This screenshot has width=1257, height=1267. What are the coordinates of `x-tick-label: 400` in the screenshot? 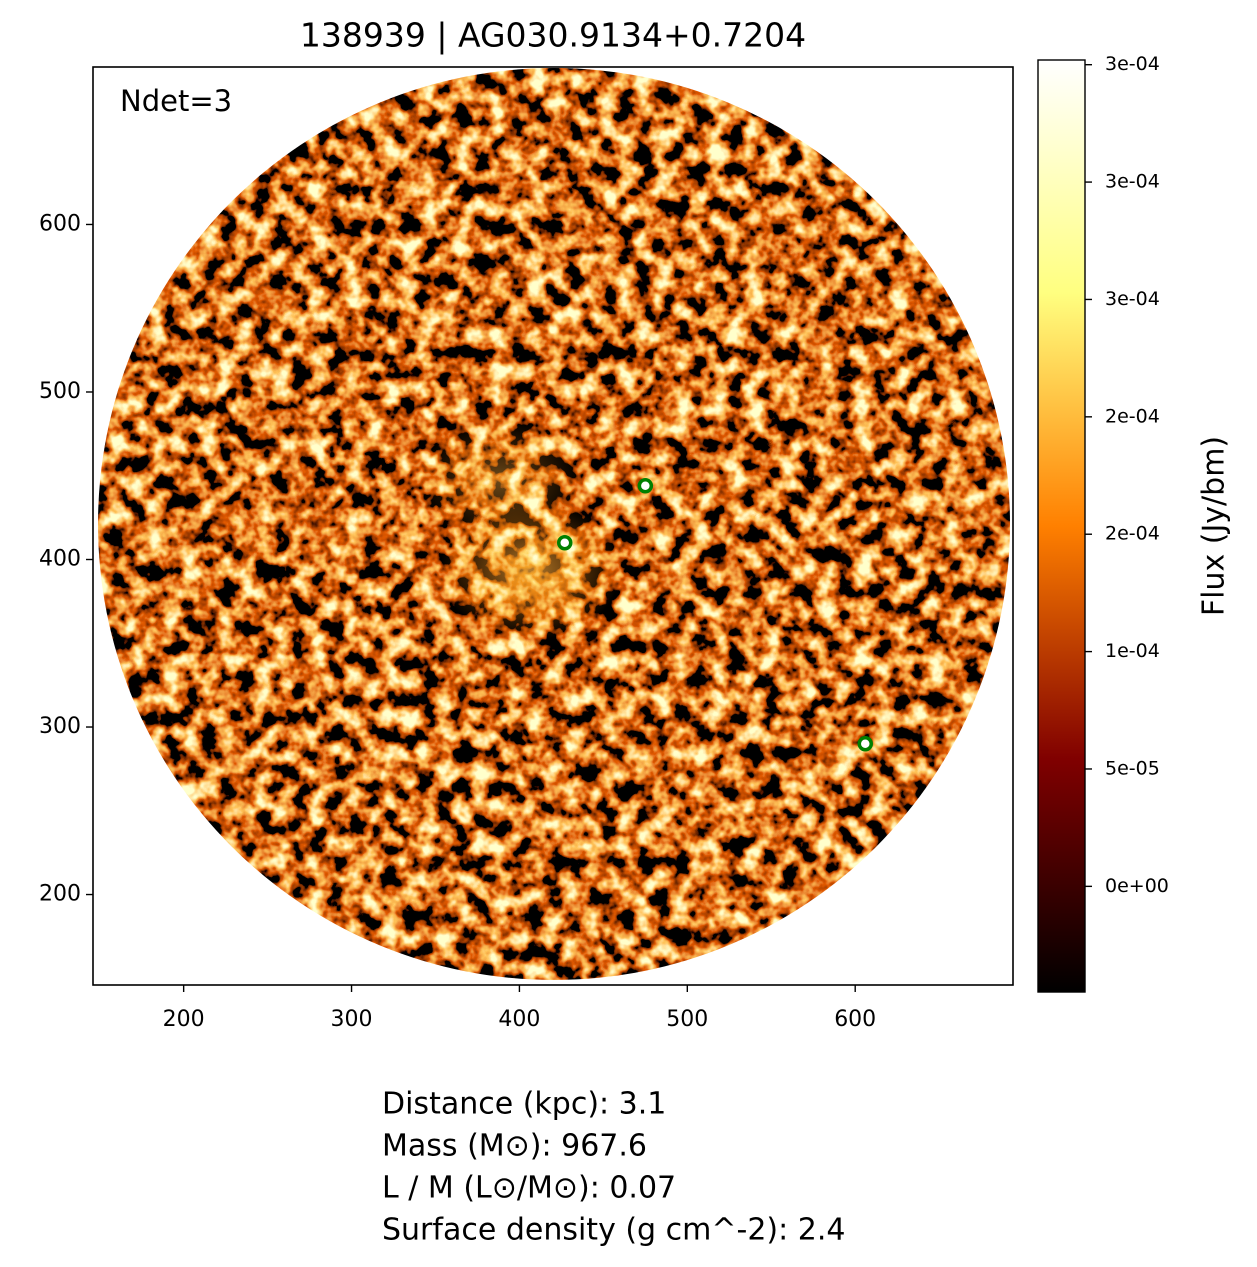 It's located at (519, 1019).